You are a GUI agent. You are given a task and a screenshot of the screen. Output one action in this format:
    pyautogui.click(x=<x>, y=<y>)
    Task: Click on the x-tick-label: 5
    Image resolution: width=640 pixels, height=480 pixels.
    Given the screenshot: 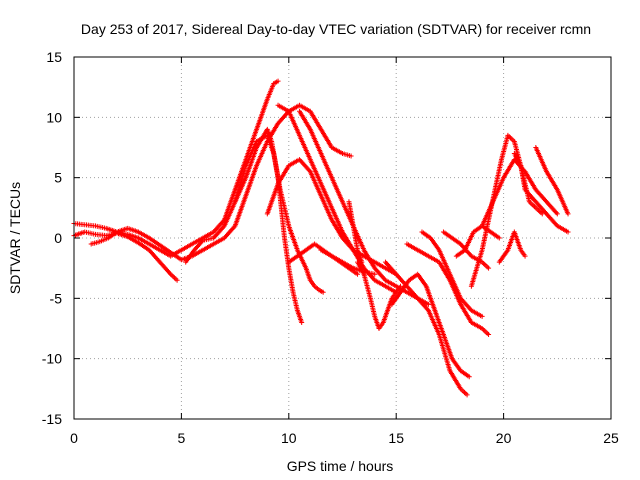 What is the action you would take?
    pyautogui.click(x=182, y=438)
    